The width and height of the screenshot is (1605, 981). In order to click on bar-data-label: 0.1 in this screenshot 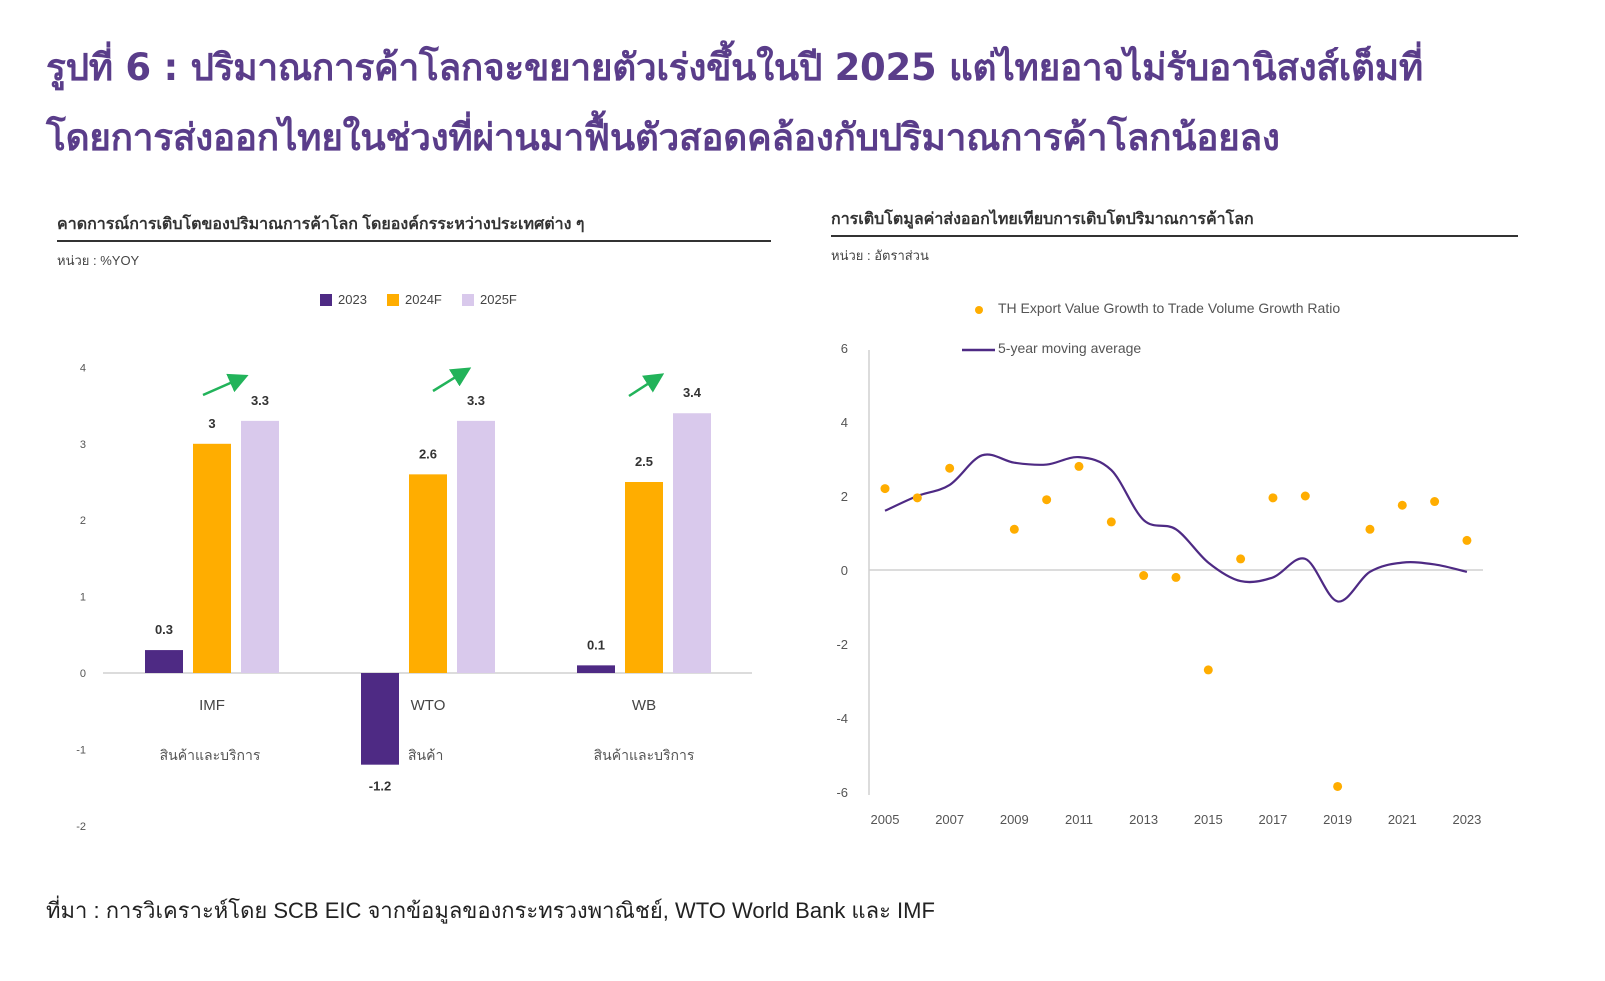, I will do `click(596, 644)`.